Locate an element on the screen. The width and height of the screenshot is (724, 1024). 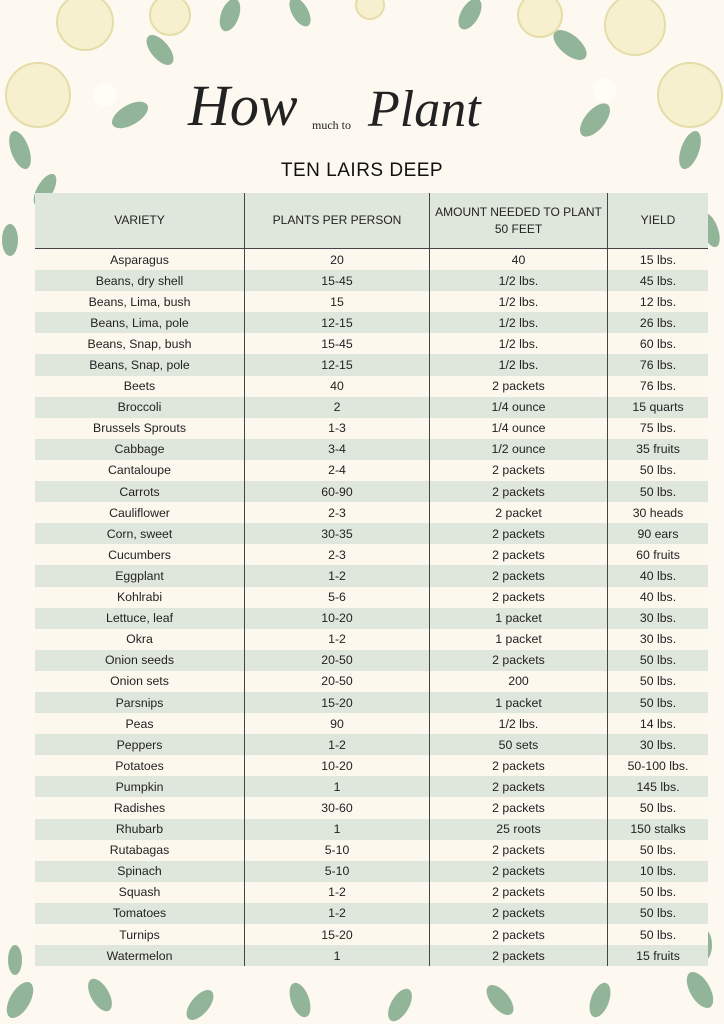
table-row: Potatoes 10-20 2 packets 50-100 lbs. is located at coordinates (371, 766).